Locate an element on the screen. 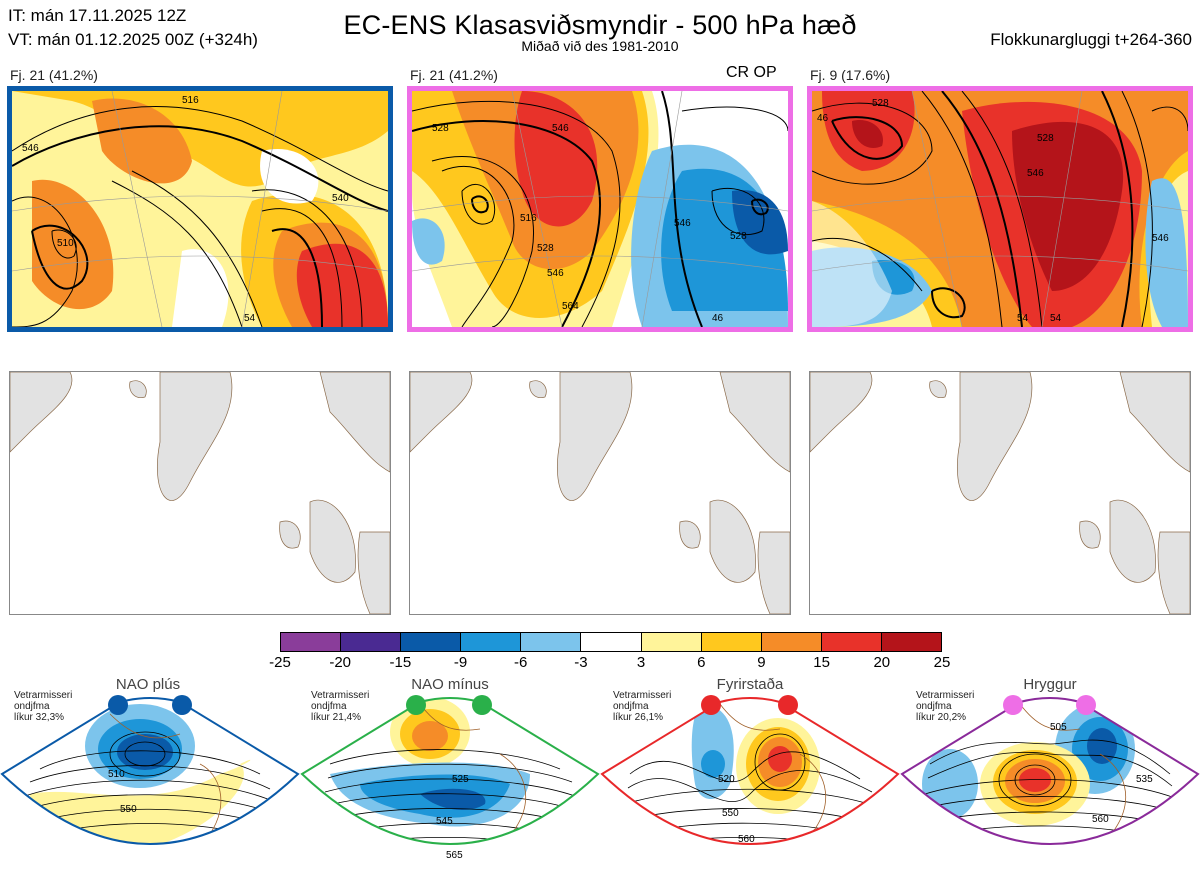 The width and height of the screenshot is (1200, 876). empty-map-1-graphic is located at coordinates (200, 493).